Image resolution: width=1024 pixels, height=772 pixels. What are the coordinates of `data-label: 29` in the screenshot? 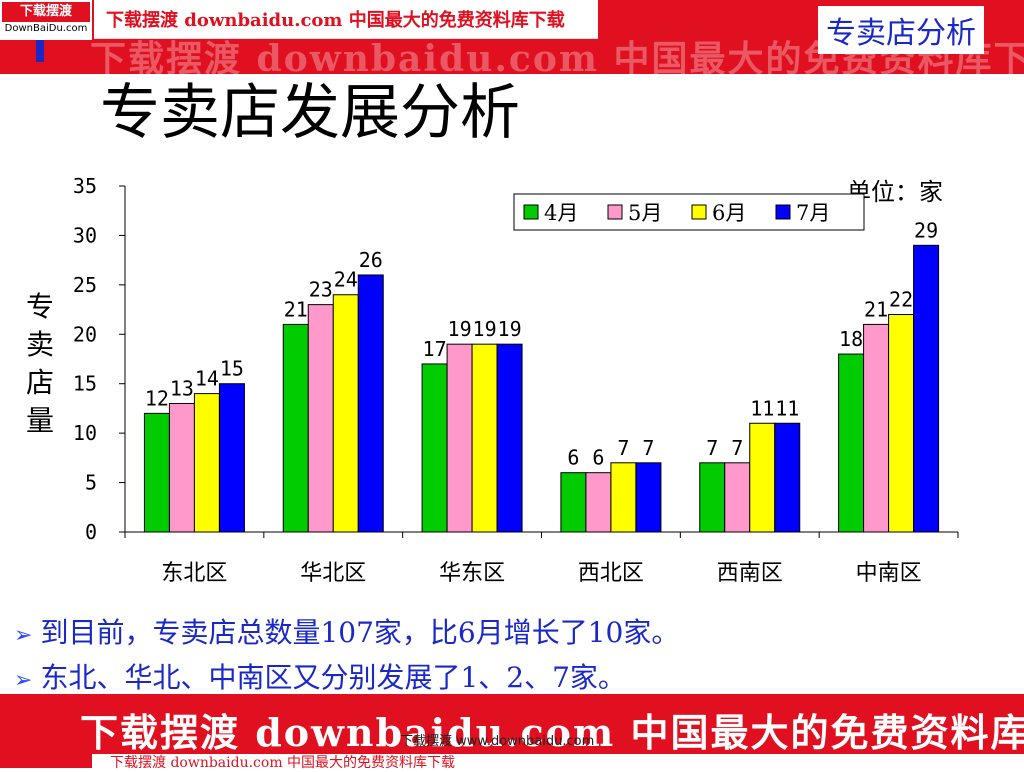 It's located at (926, 230).